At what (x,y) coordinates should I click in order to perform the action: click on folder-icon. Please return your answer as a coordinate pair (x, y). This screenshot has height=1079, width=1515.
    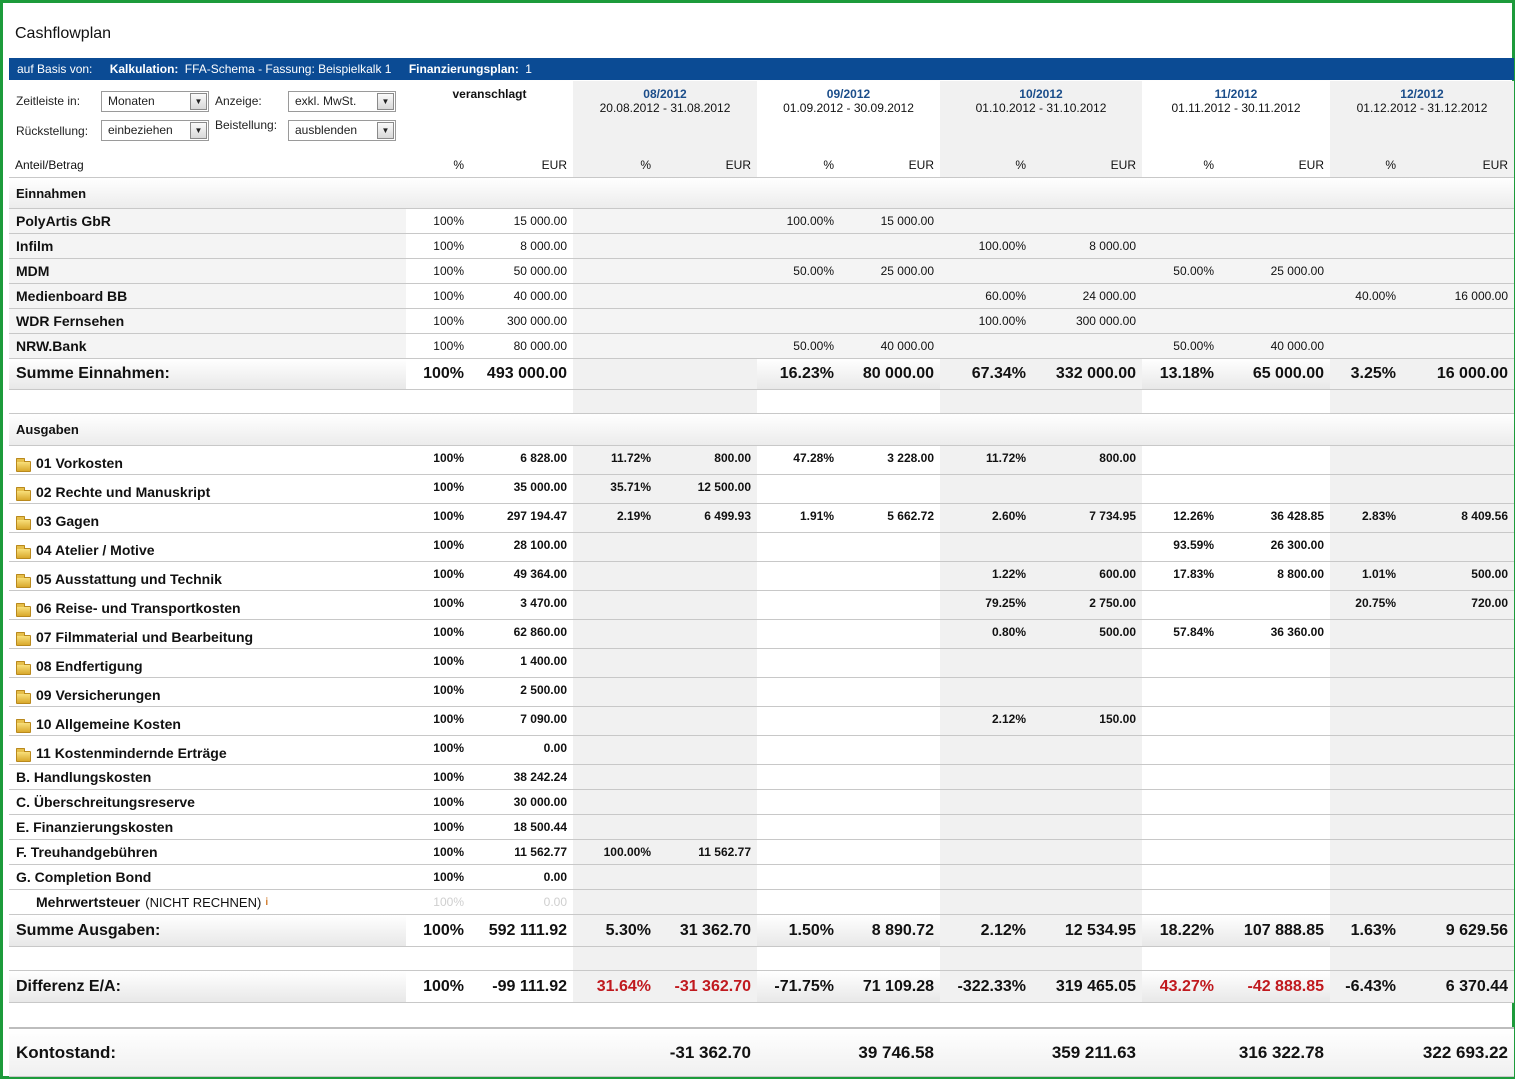
    Looking at the image, I should click on (23, 552).